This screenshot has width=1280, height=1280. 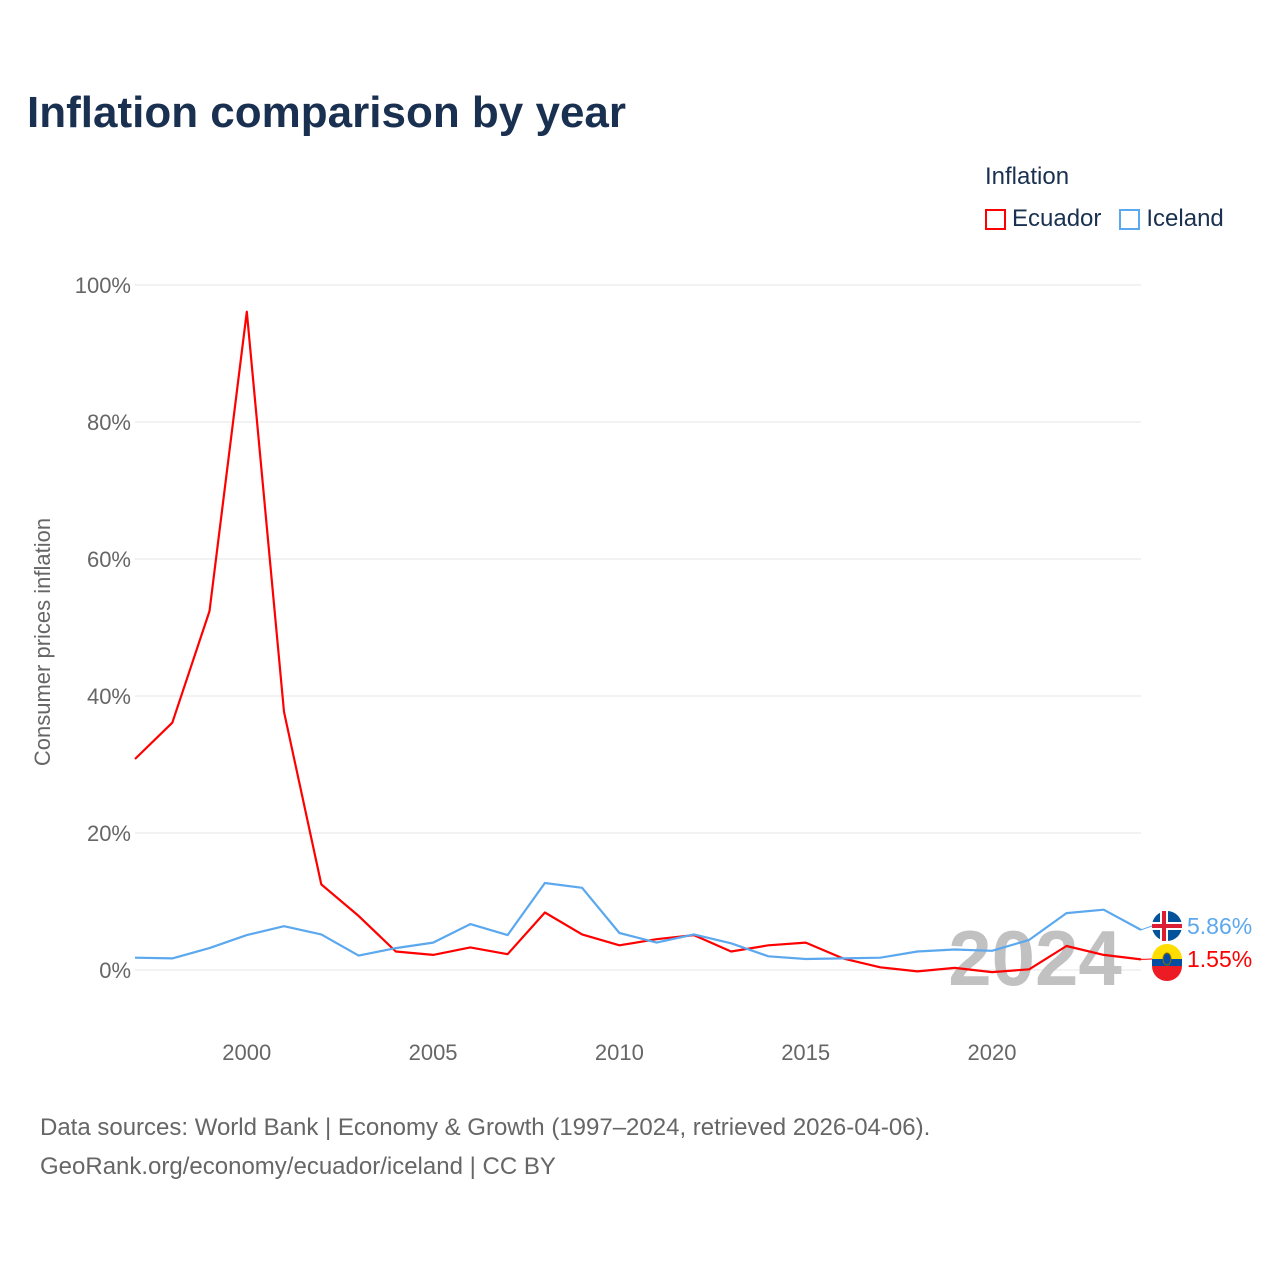 I want to click on x-tick-label: 2020, so click(x=991, y=1052).